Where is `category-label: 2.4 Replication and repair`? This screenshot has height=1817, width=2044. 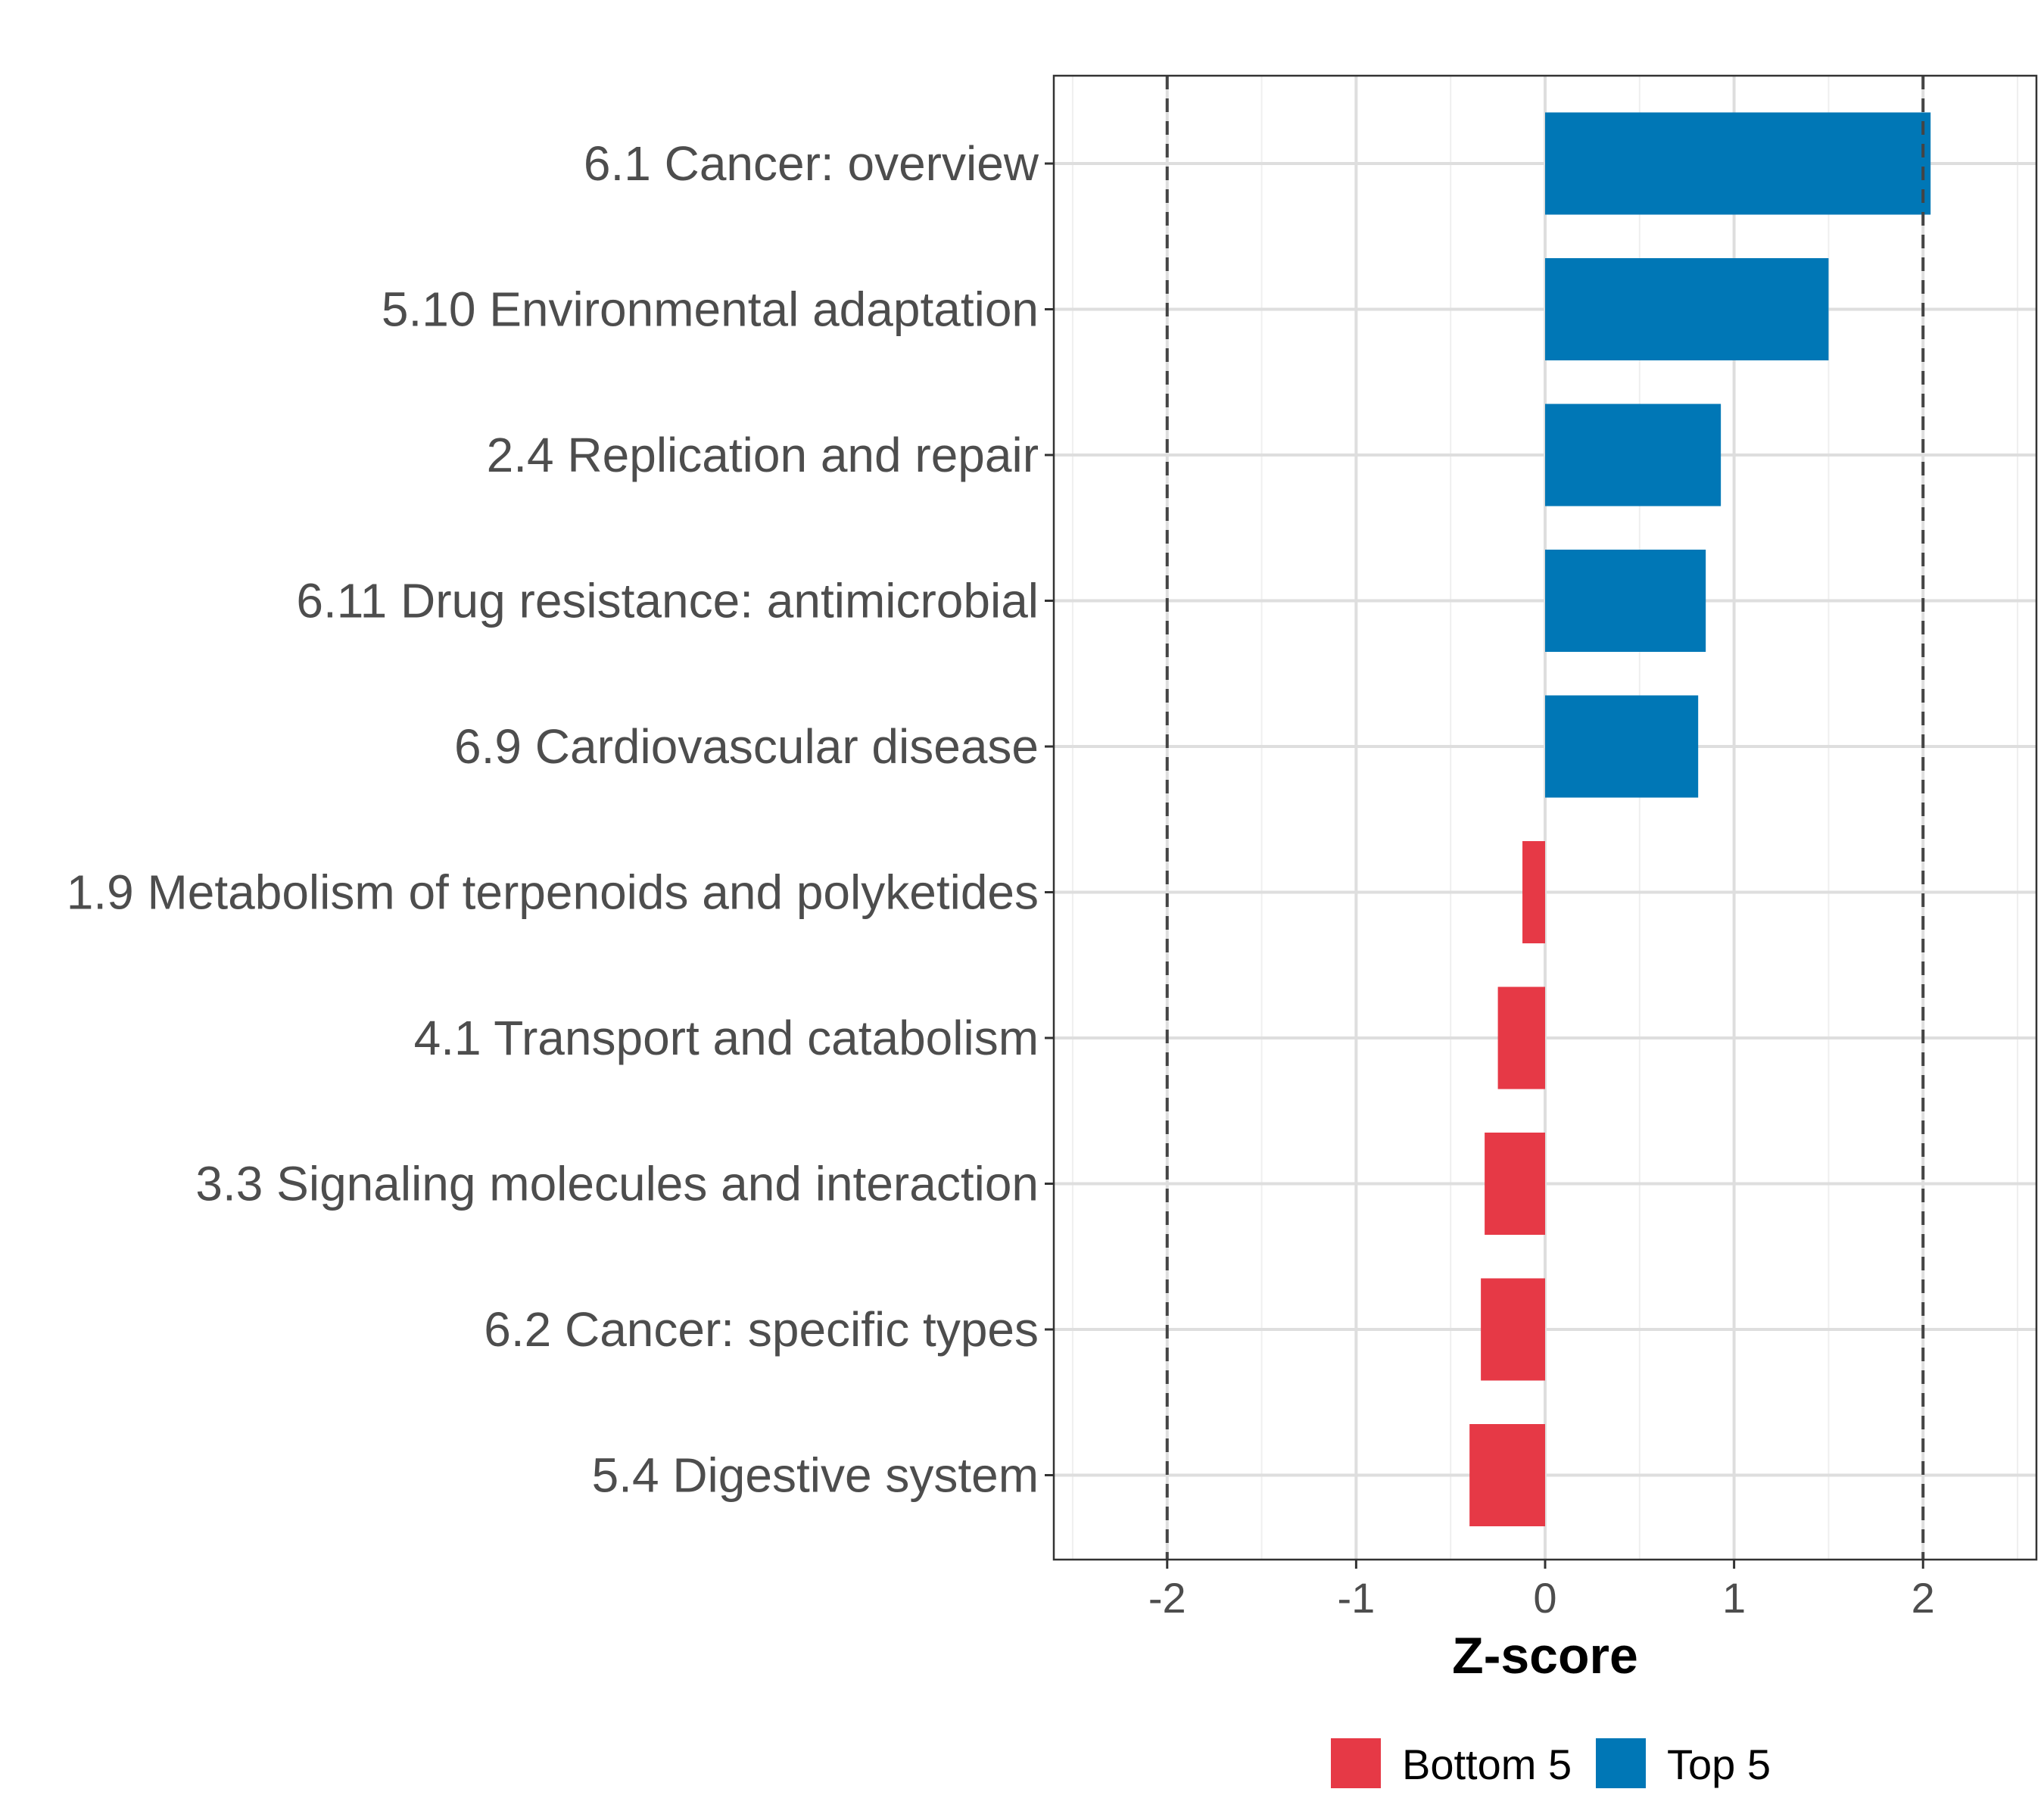
category-label: 2.4 Replication and repair is located at coordinates (763, 455).